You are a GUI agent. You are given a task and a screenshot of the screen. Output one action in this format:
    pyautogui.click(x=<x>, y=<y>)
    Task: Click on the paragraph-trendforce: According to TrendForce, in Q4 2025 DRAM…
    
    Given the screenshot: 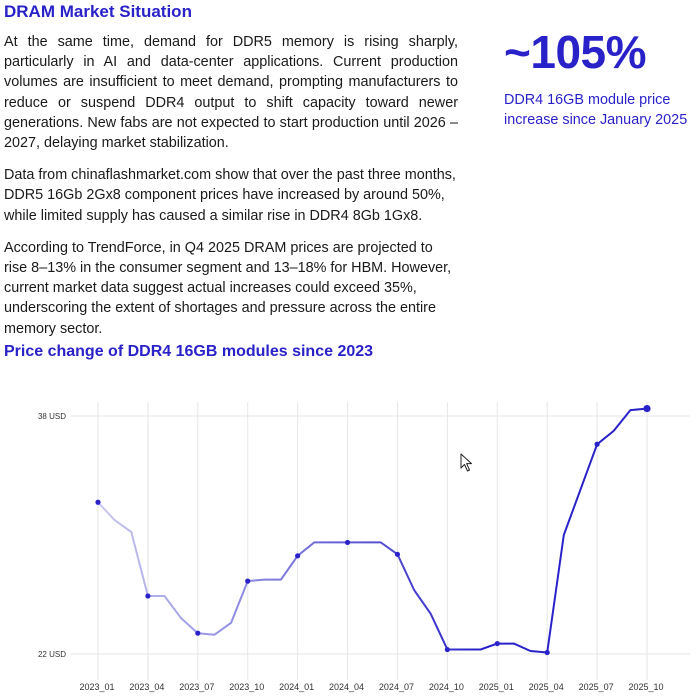 What is the action you would take?
    pyautogui.click(x=228, y=288)
    